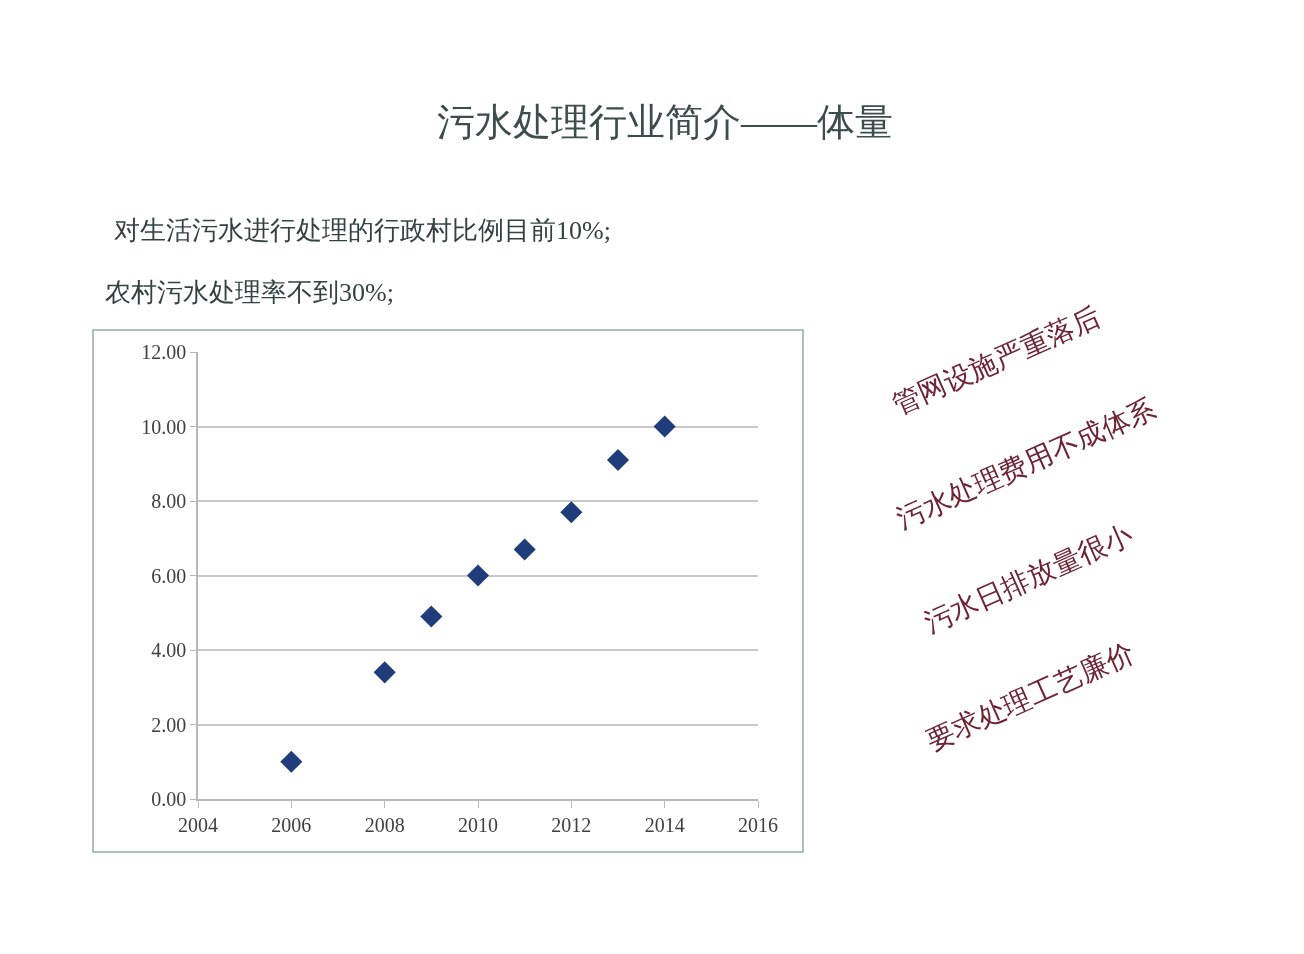  Describe the element at coordinates (758, 824) in the screenshot. I see `x-tick-label: 2016` at that location.